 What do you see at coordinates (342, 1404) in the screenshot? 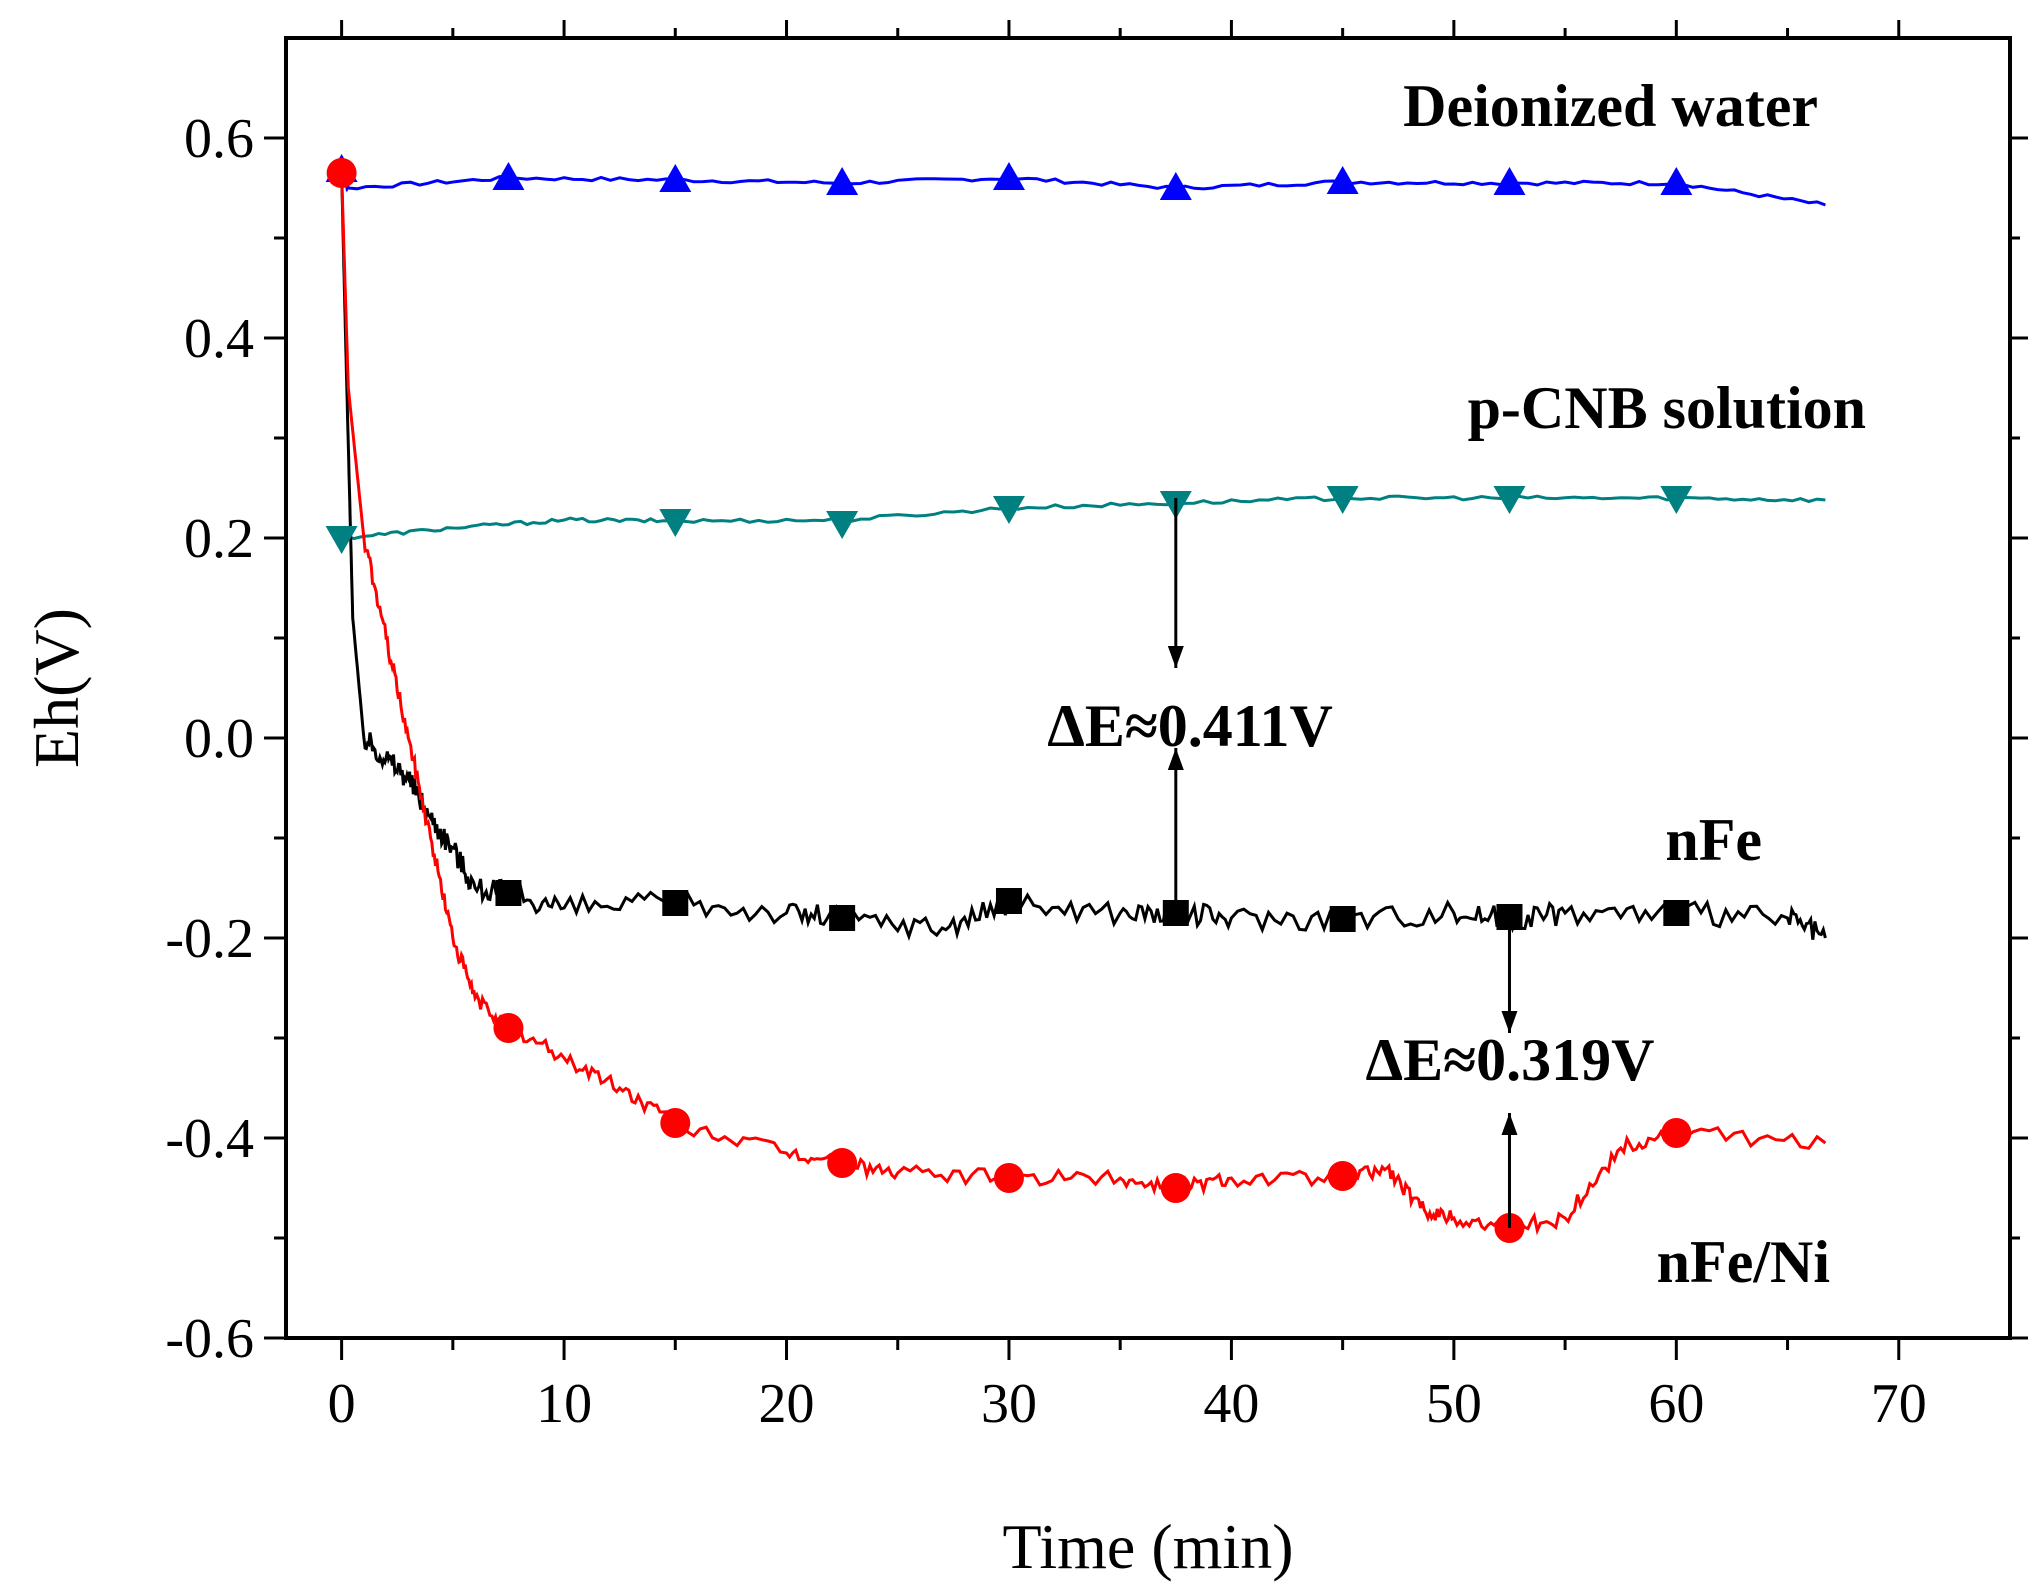
I see `x-tick-label-0: 0` at bounding box center [342, 1404].